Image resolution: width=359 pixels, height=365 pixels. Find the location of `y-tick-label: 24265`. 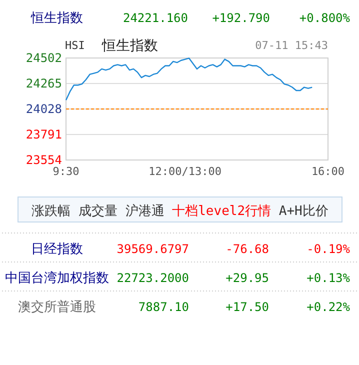

y-tick-label: 24265 is located at coordinates (44, 83).